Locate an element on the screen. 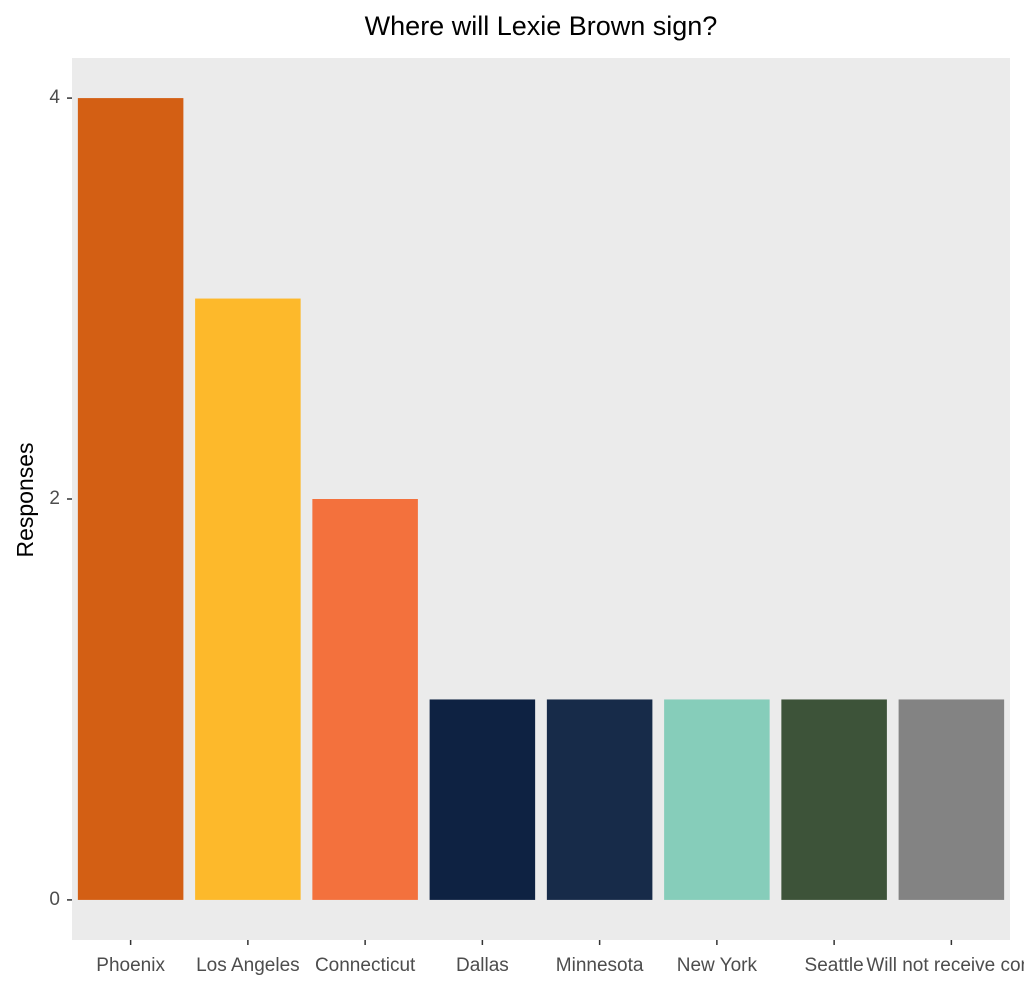 The width and height of the screenshot is (1024, 991). x-tick-label: Minnesota is located at coordinates (600, 965).